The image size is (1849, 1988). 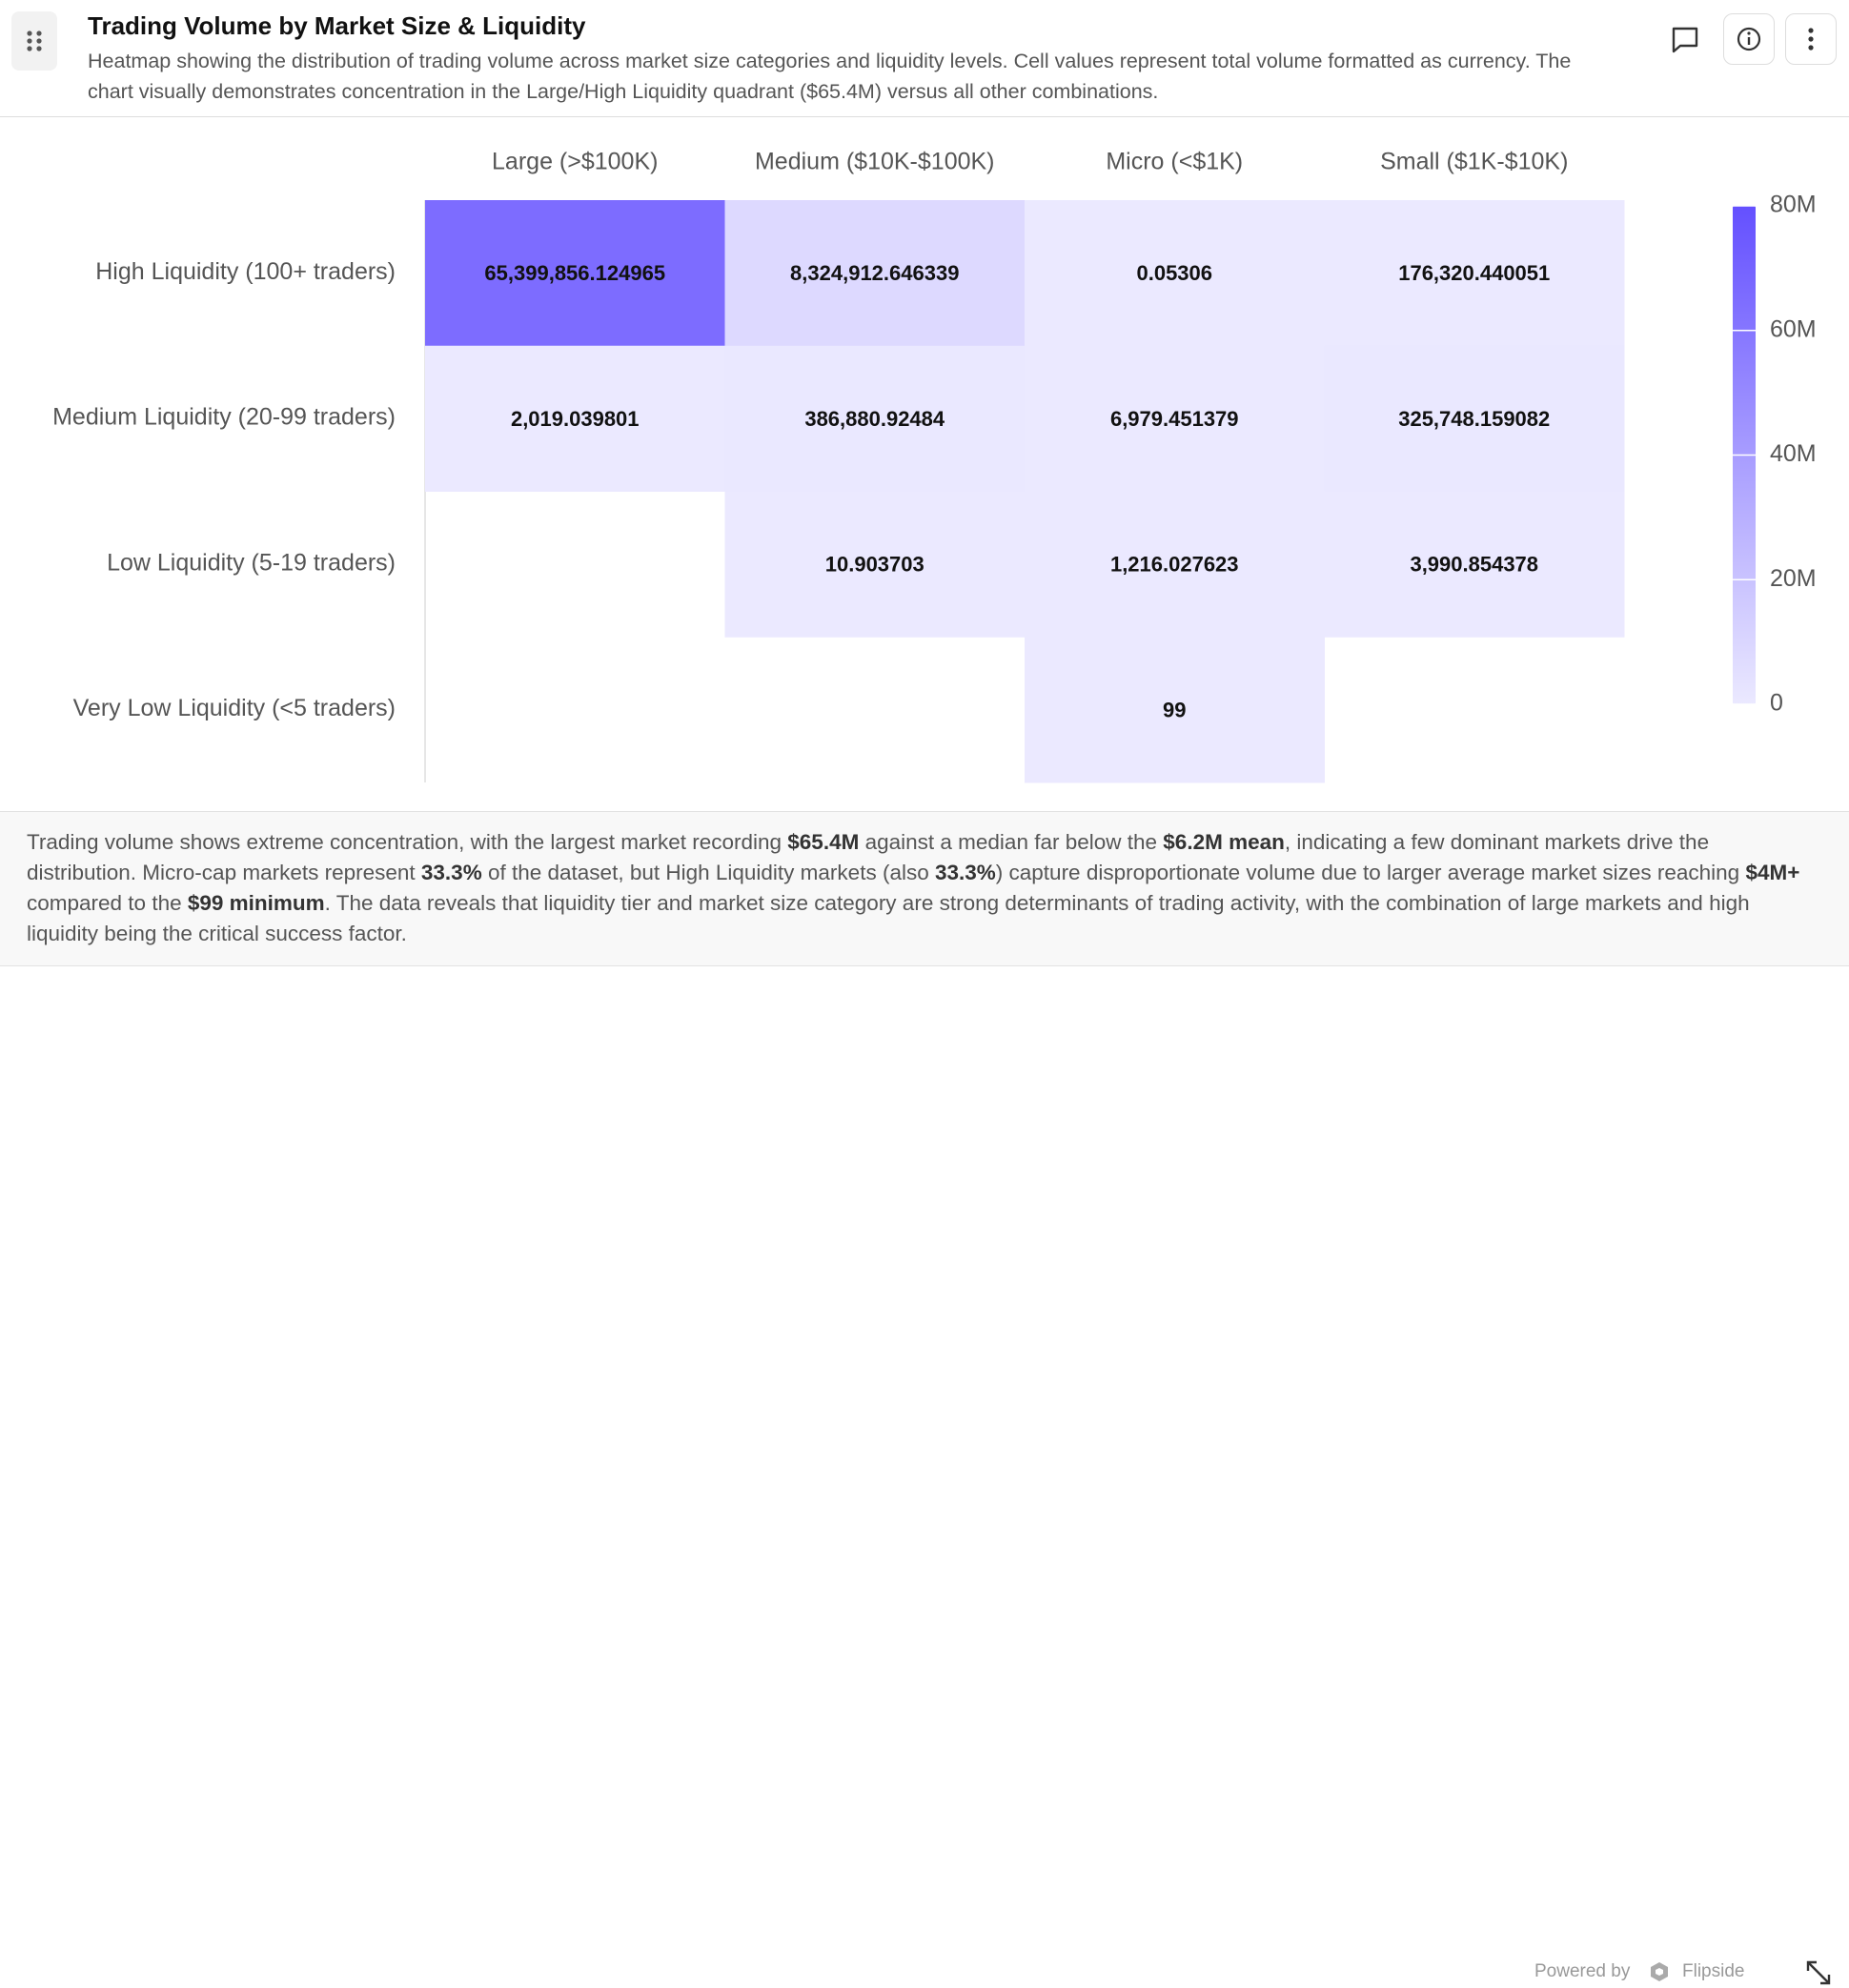 What do you see at coordinates (1793, 205) in the screenshot?
I see `colorbar-tick-label: 80M` at bounding box center [1793, 205].